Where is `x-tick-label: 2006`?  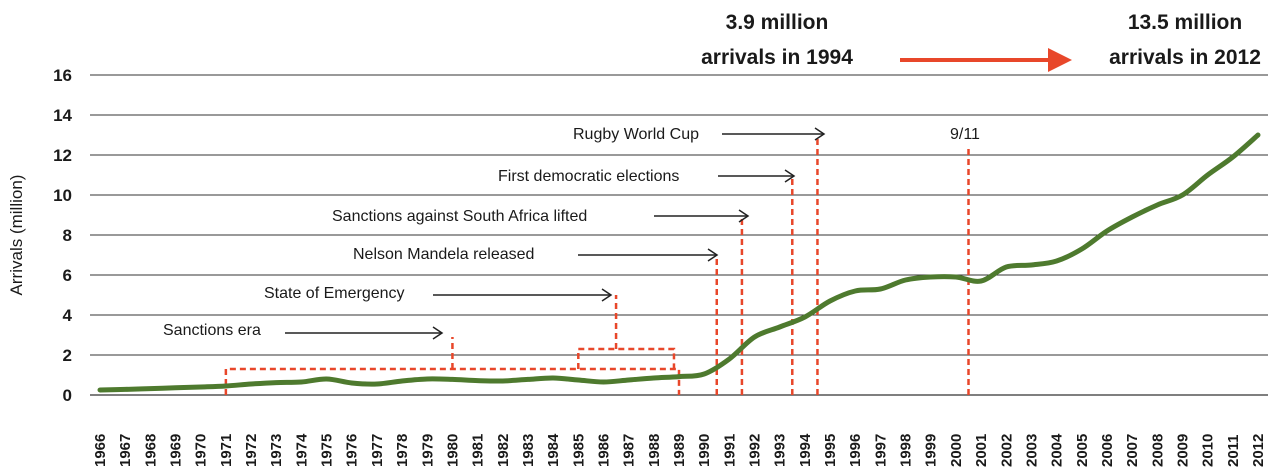 x-tick-label: 2006 is located at coordinates (1107, 450).